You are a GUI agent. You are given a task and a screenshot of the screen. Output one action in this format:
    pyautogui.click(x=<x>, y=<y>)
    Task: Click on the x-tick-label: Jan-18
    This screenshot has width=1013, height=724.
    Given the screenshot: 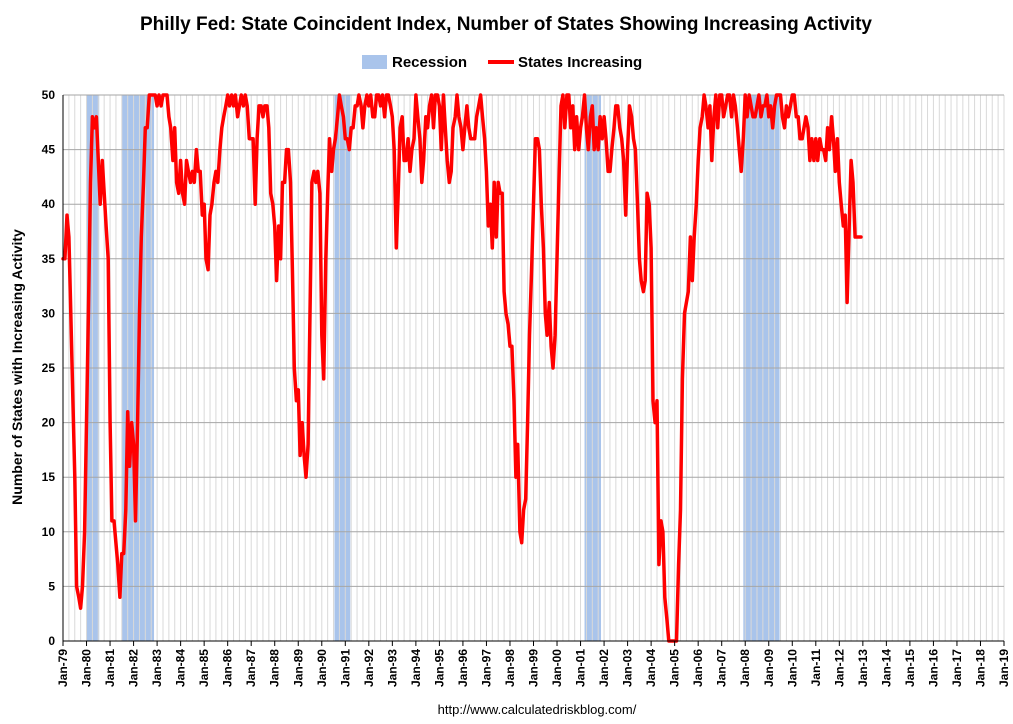 What is the action you would take?
    pyautogui.click(x=980, y=668)
    